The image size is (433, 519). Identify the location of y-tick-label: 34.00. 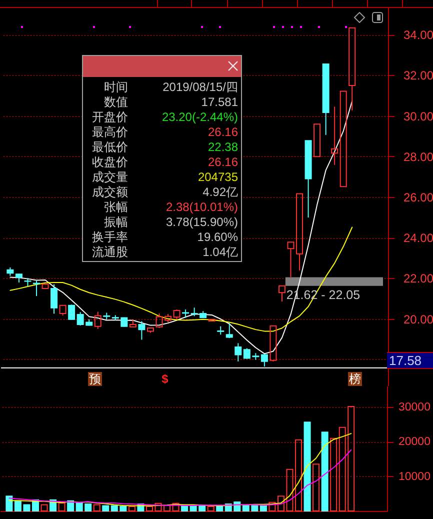
(418, 35).